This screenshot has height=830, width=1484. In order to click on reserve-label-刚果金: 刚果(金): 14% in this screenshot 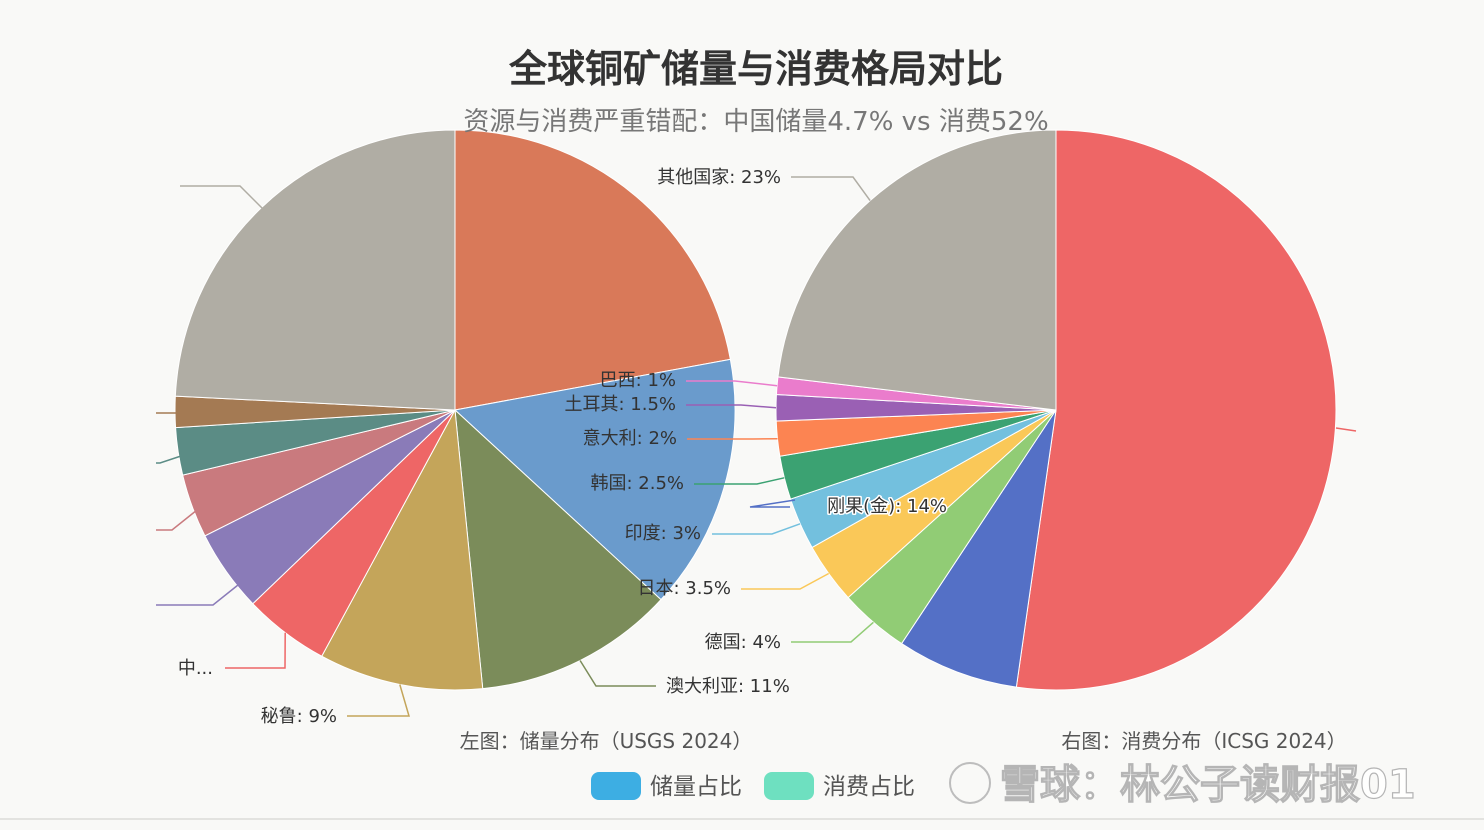, I will do `click(887, 506)`.